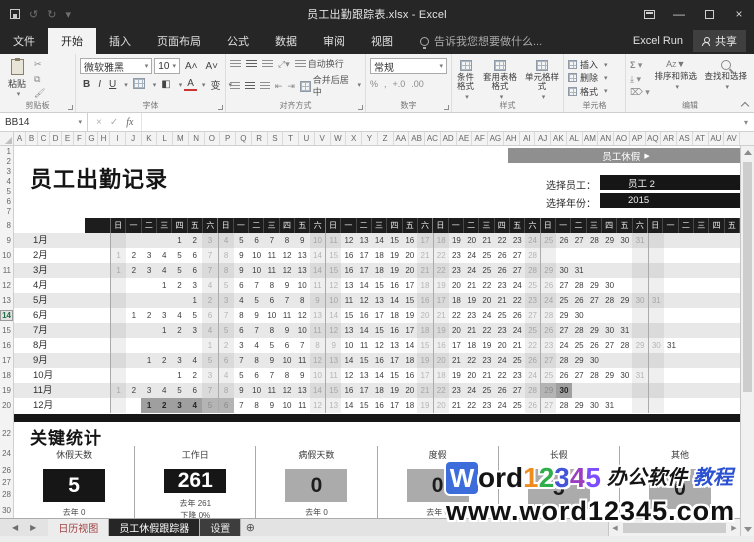  What do you see at coordinates (330, 86) in the screenshot?
I see `merge-center-button: 合并后居中 ▾` at bounding box center [330, 86].